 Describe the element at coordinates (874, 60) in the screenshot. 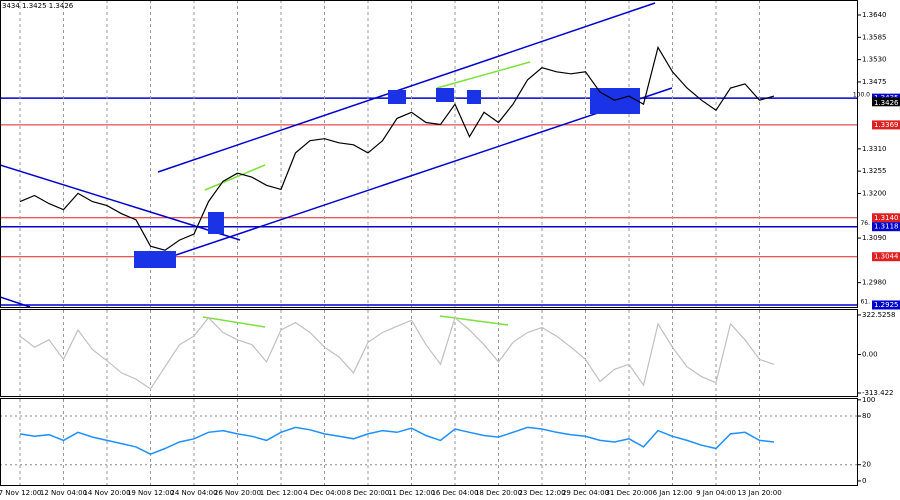

I see `y-tick-label: 1.3530` at that location.